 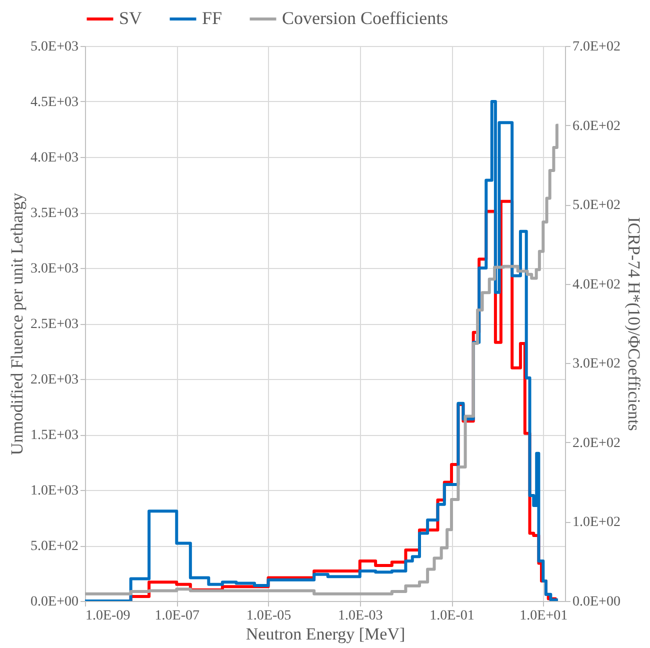 What do you see at coordinates (452, 616) in the screenshot?
I see `x-tick-label: 1.0E-01` at bounding box center [452, 616].